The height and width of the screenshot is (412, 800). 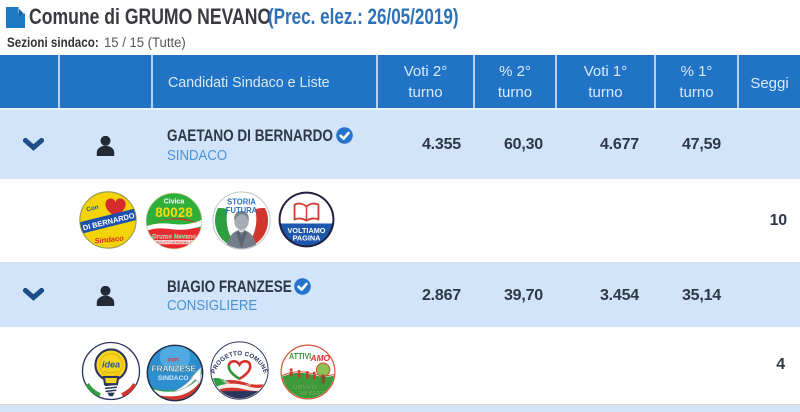 What do you see at coordinates (300, 356) in the screenshot?
I see `svg-text: ATTIVI` at bounding box center [300, 356].